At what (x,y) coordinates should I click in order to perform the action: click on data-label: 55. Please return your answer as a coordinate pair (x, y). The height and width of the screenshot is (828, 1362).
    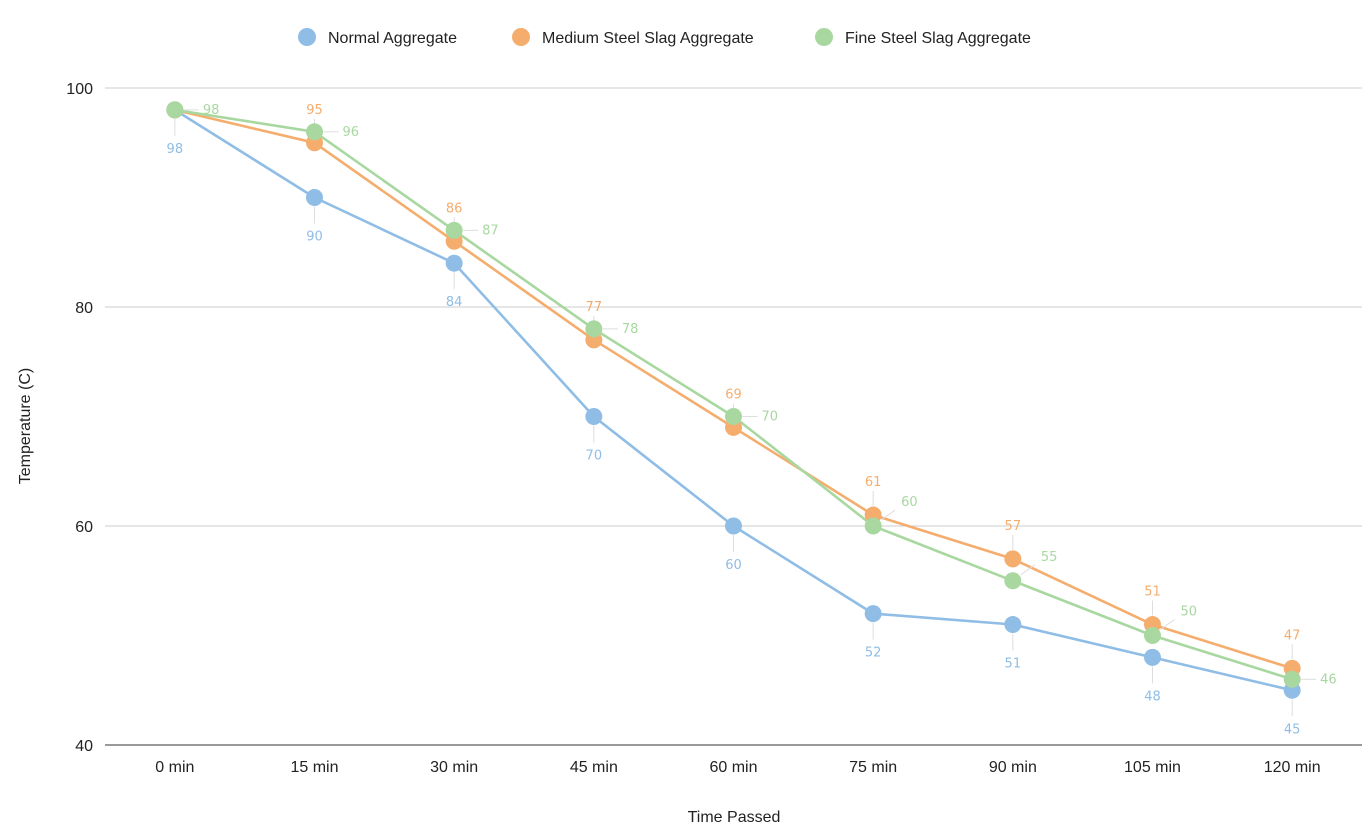
    Looking at the image, I should click on (1049, 557).